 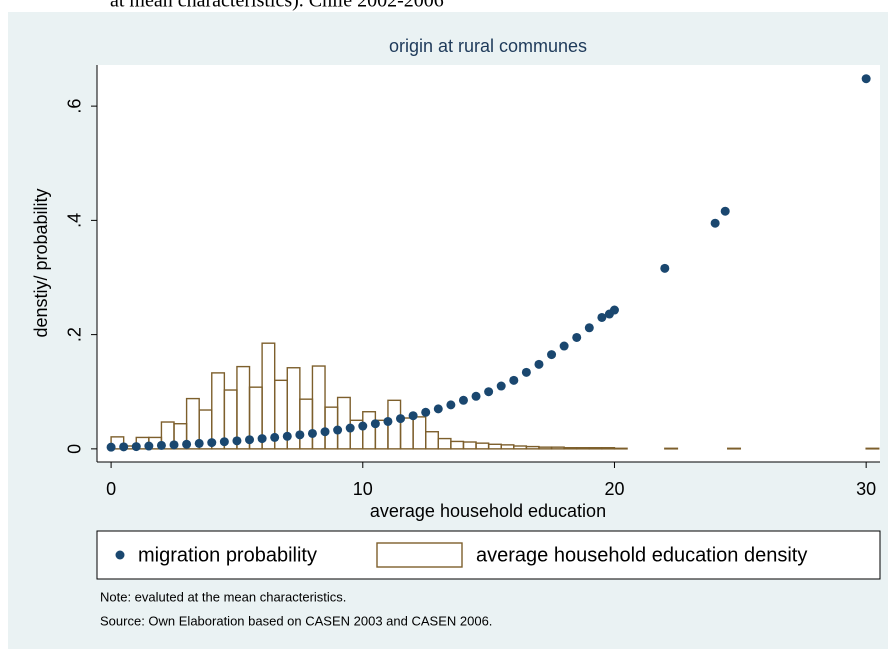 I want to click on y-tick-label: .6, so click(x=75, y=106).